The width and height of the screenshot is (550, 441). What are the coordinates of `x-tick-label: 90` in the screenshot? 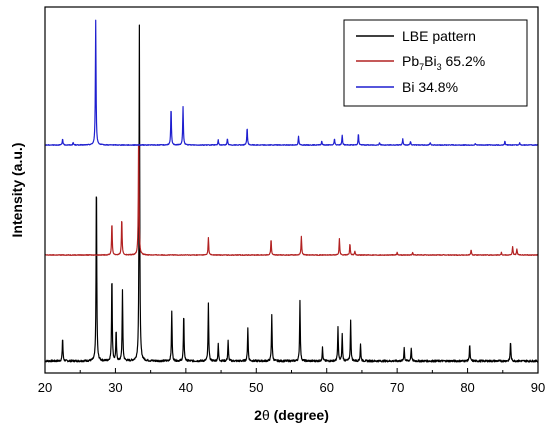 It's located at (538, 387).